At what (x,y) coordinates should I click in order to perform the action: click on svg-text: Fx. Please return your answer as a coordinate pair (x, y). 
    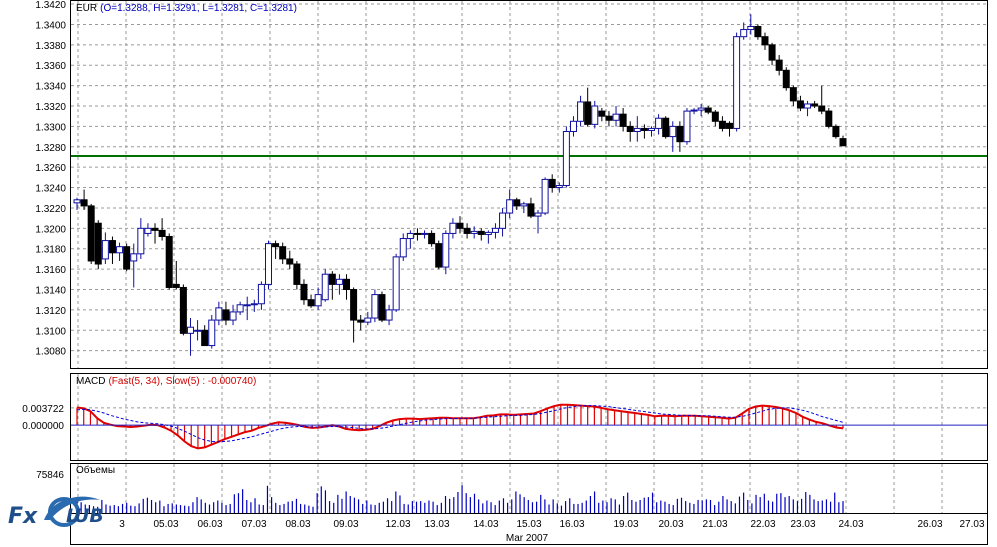
    Looking at the image, I should click on (23, 516).